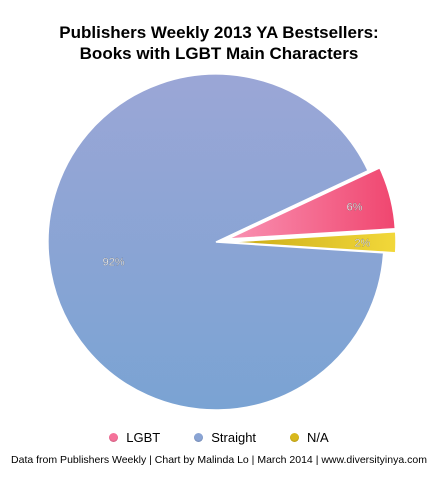 The image size is (438, 490). I want to click on slice-label-na: 2%, so click(362, 243).